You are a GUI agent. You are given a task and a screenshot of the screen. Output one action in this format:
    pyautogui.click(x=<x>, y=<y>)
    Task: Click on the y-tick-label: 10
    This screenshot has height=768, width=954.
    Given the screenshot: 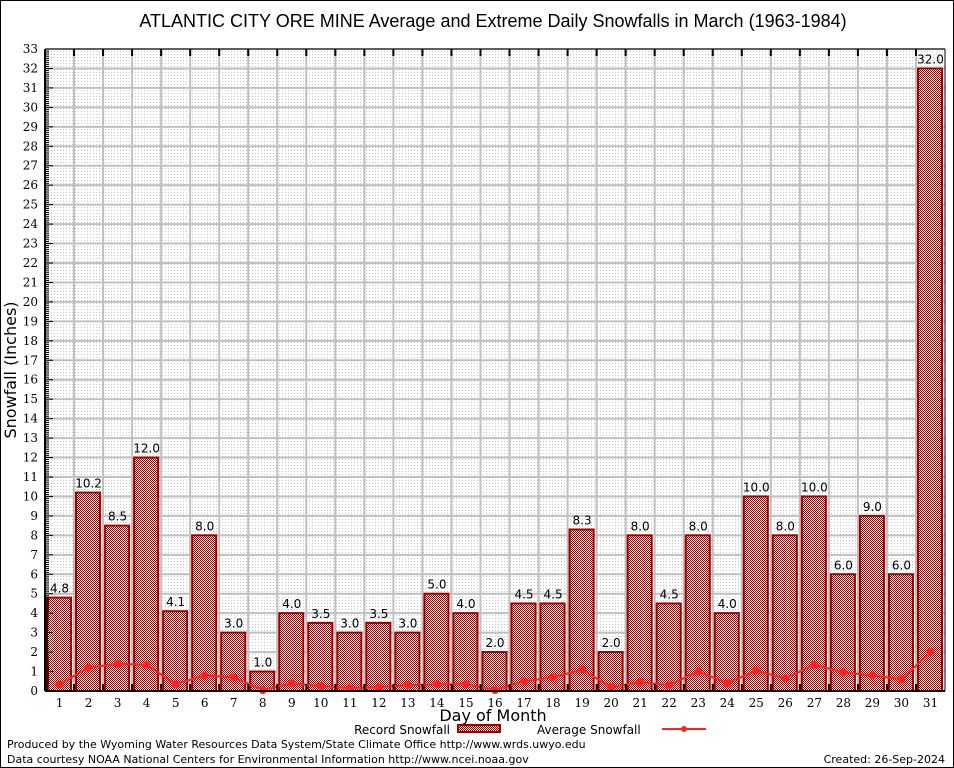 What is the action you would take?
    pyautogui.click(x=30, y=496)
    